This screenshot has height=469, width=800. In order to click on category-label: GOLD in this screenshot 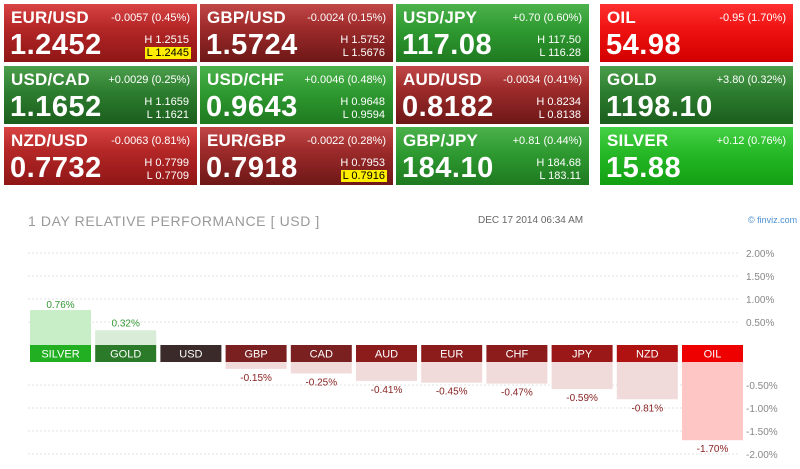, I will do `click(125, 355)`.